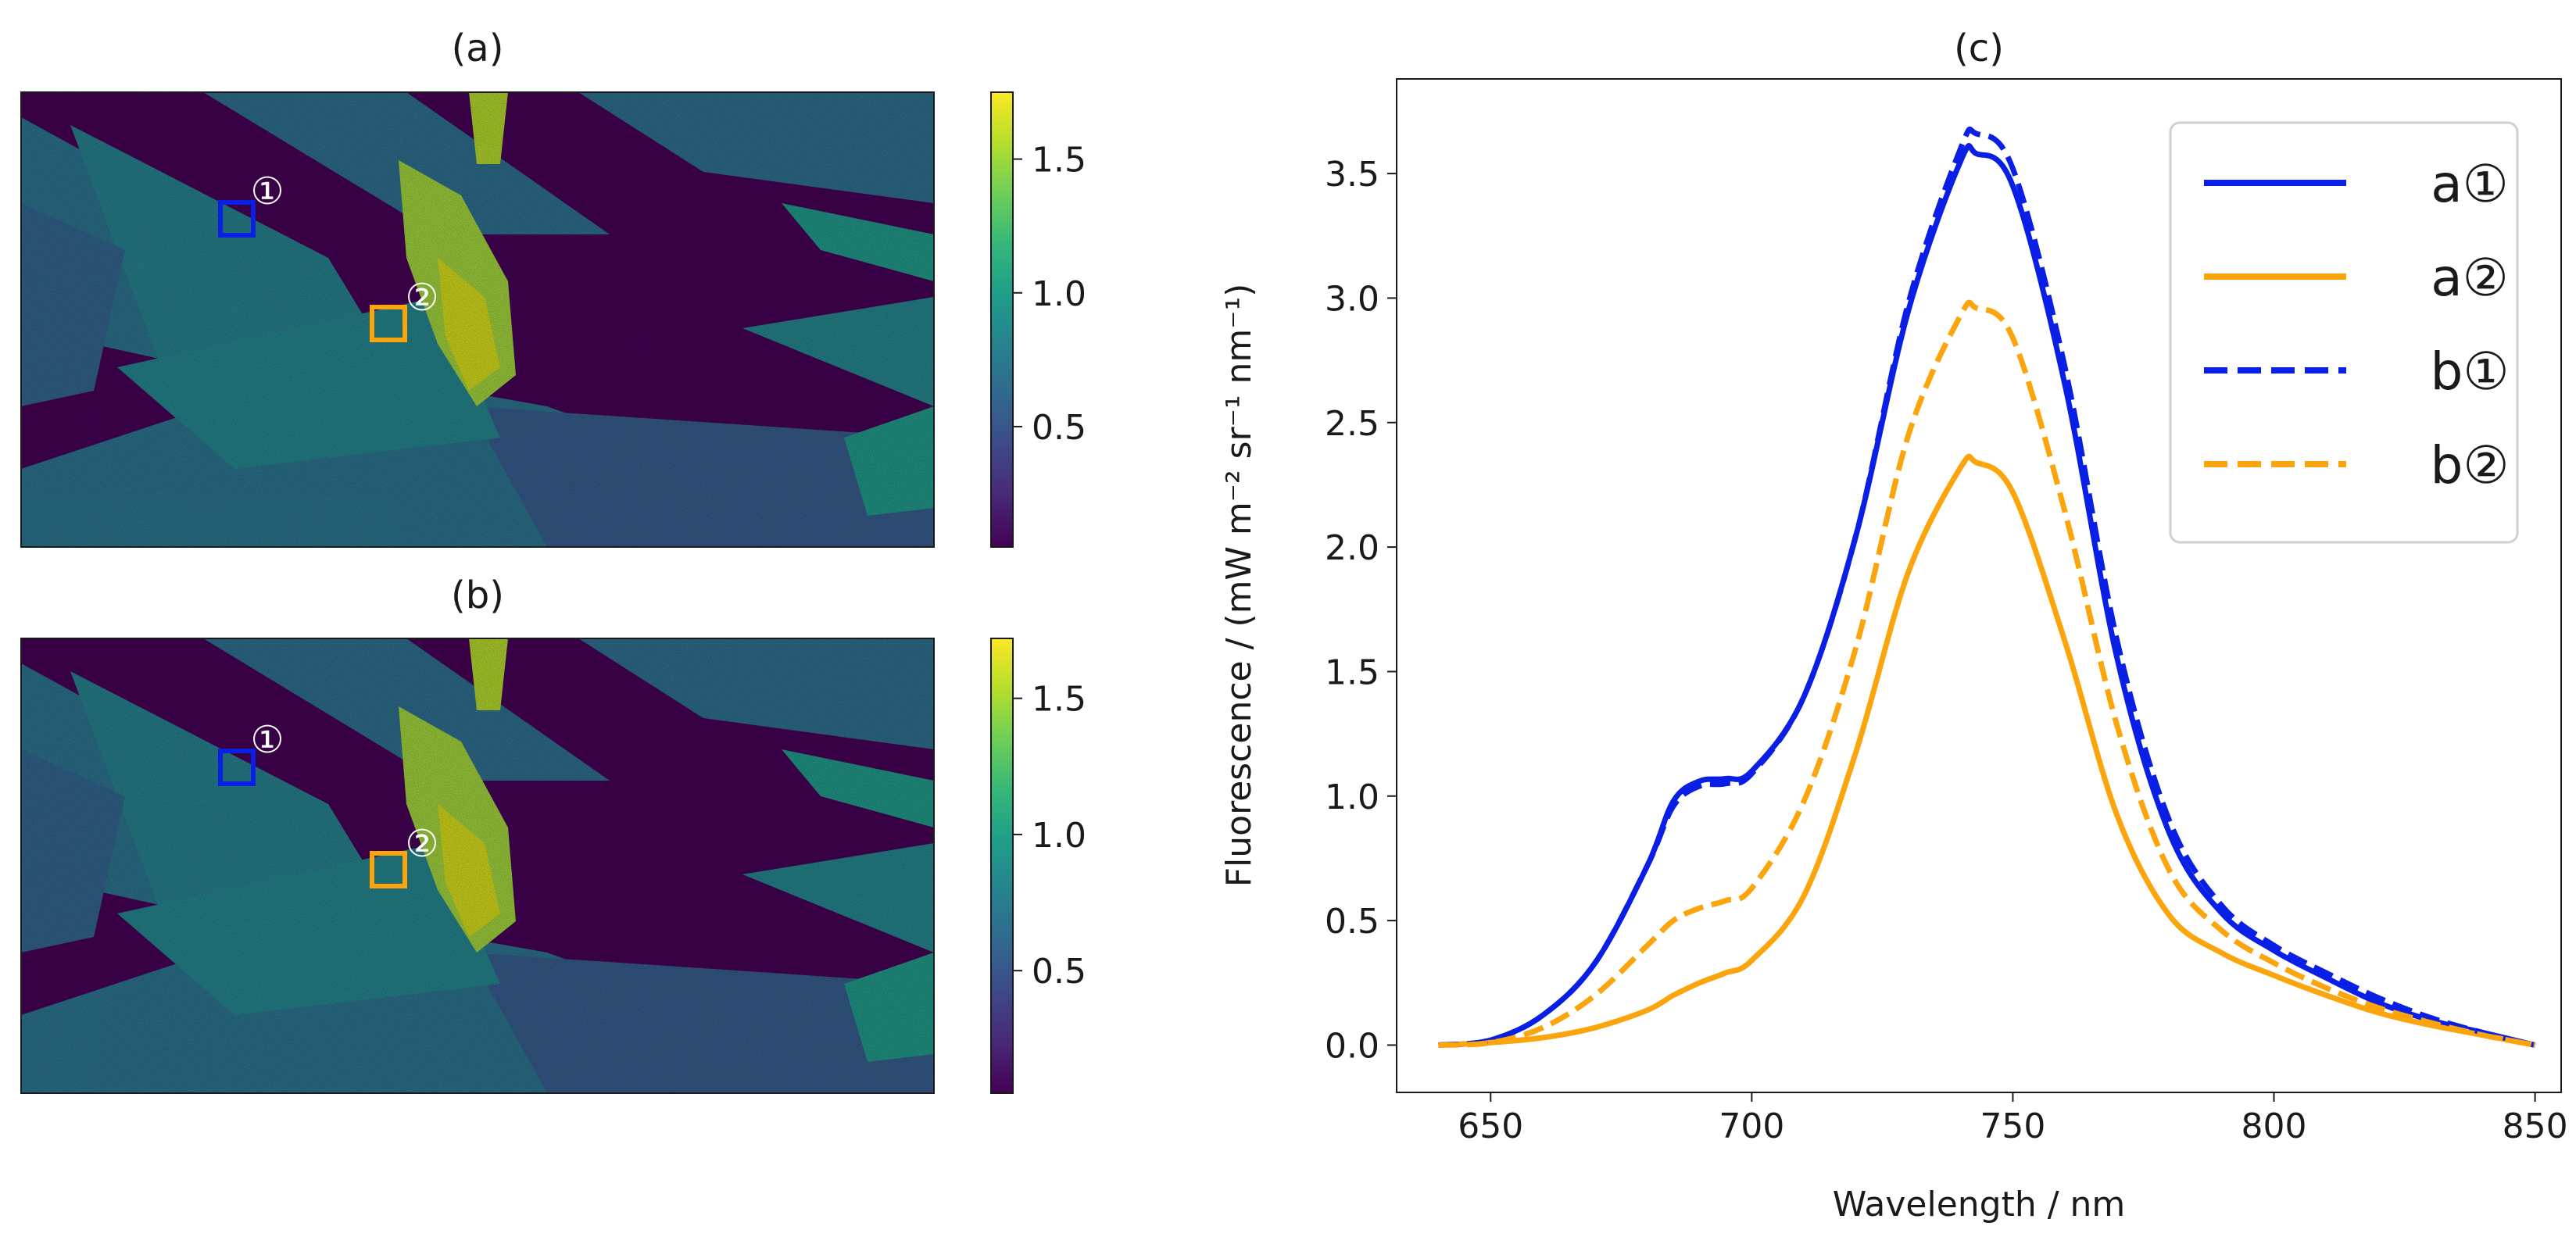 Image resolution: width=2576 pixels, height=1244 pixels. I want to click on marker-b2-box, so click(388, 870).